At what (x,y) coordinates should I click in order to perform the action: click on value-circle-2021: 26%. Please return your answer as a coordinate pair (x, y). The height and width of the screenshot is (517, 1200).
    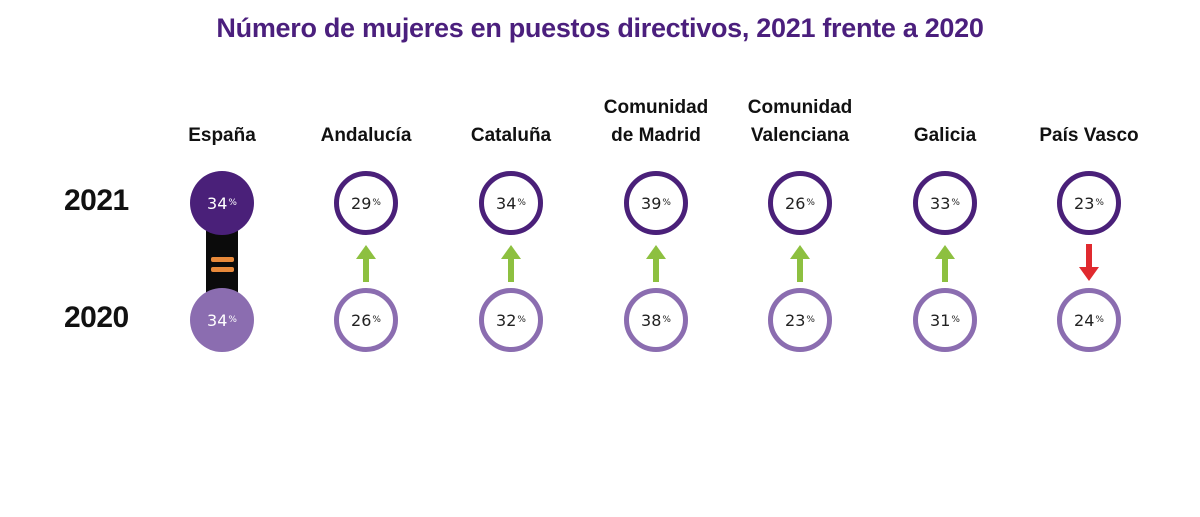
    Looking at the image, I should click on (800, 203).